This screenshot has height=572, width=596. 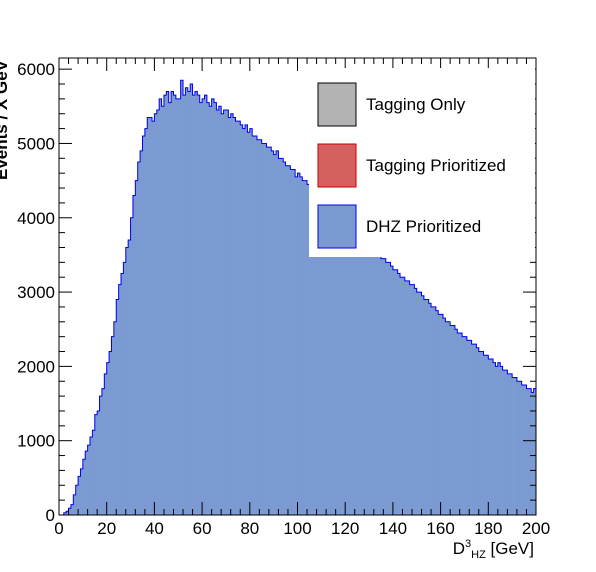 I want to click on x-axis-title-main: D, so click(x=459, y=548).